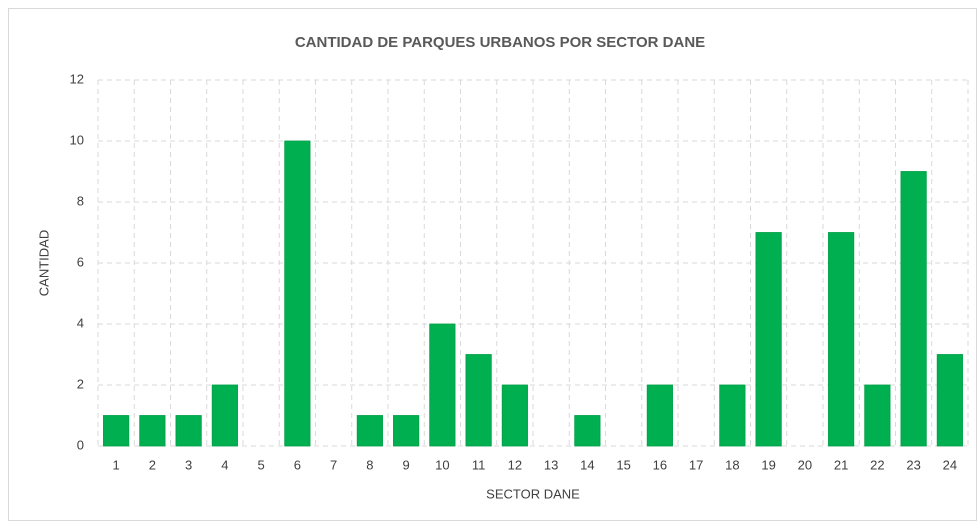  What do you see at coordinates (297, 464) in the screenshot?
I see `x-tick-label: 6` at bounding box center [297, 464].